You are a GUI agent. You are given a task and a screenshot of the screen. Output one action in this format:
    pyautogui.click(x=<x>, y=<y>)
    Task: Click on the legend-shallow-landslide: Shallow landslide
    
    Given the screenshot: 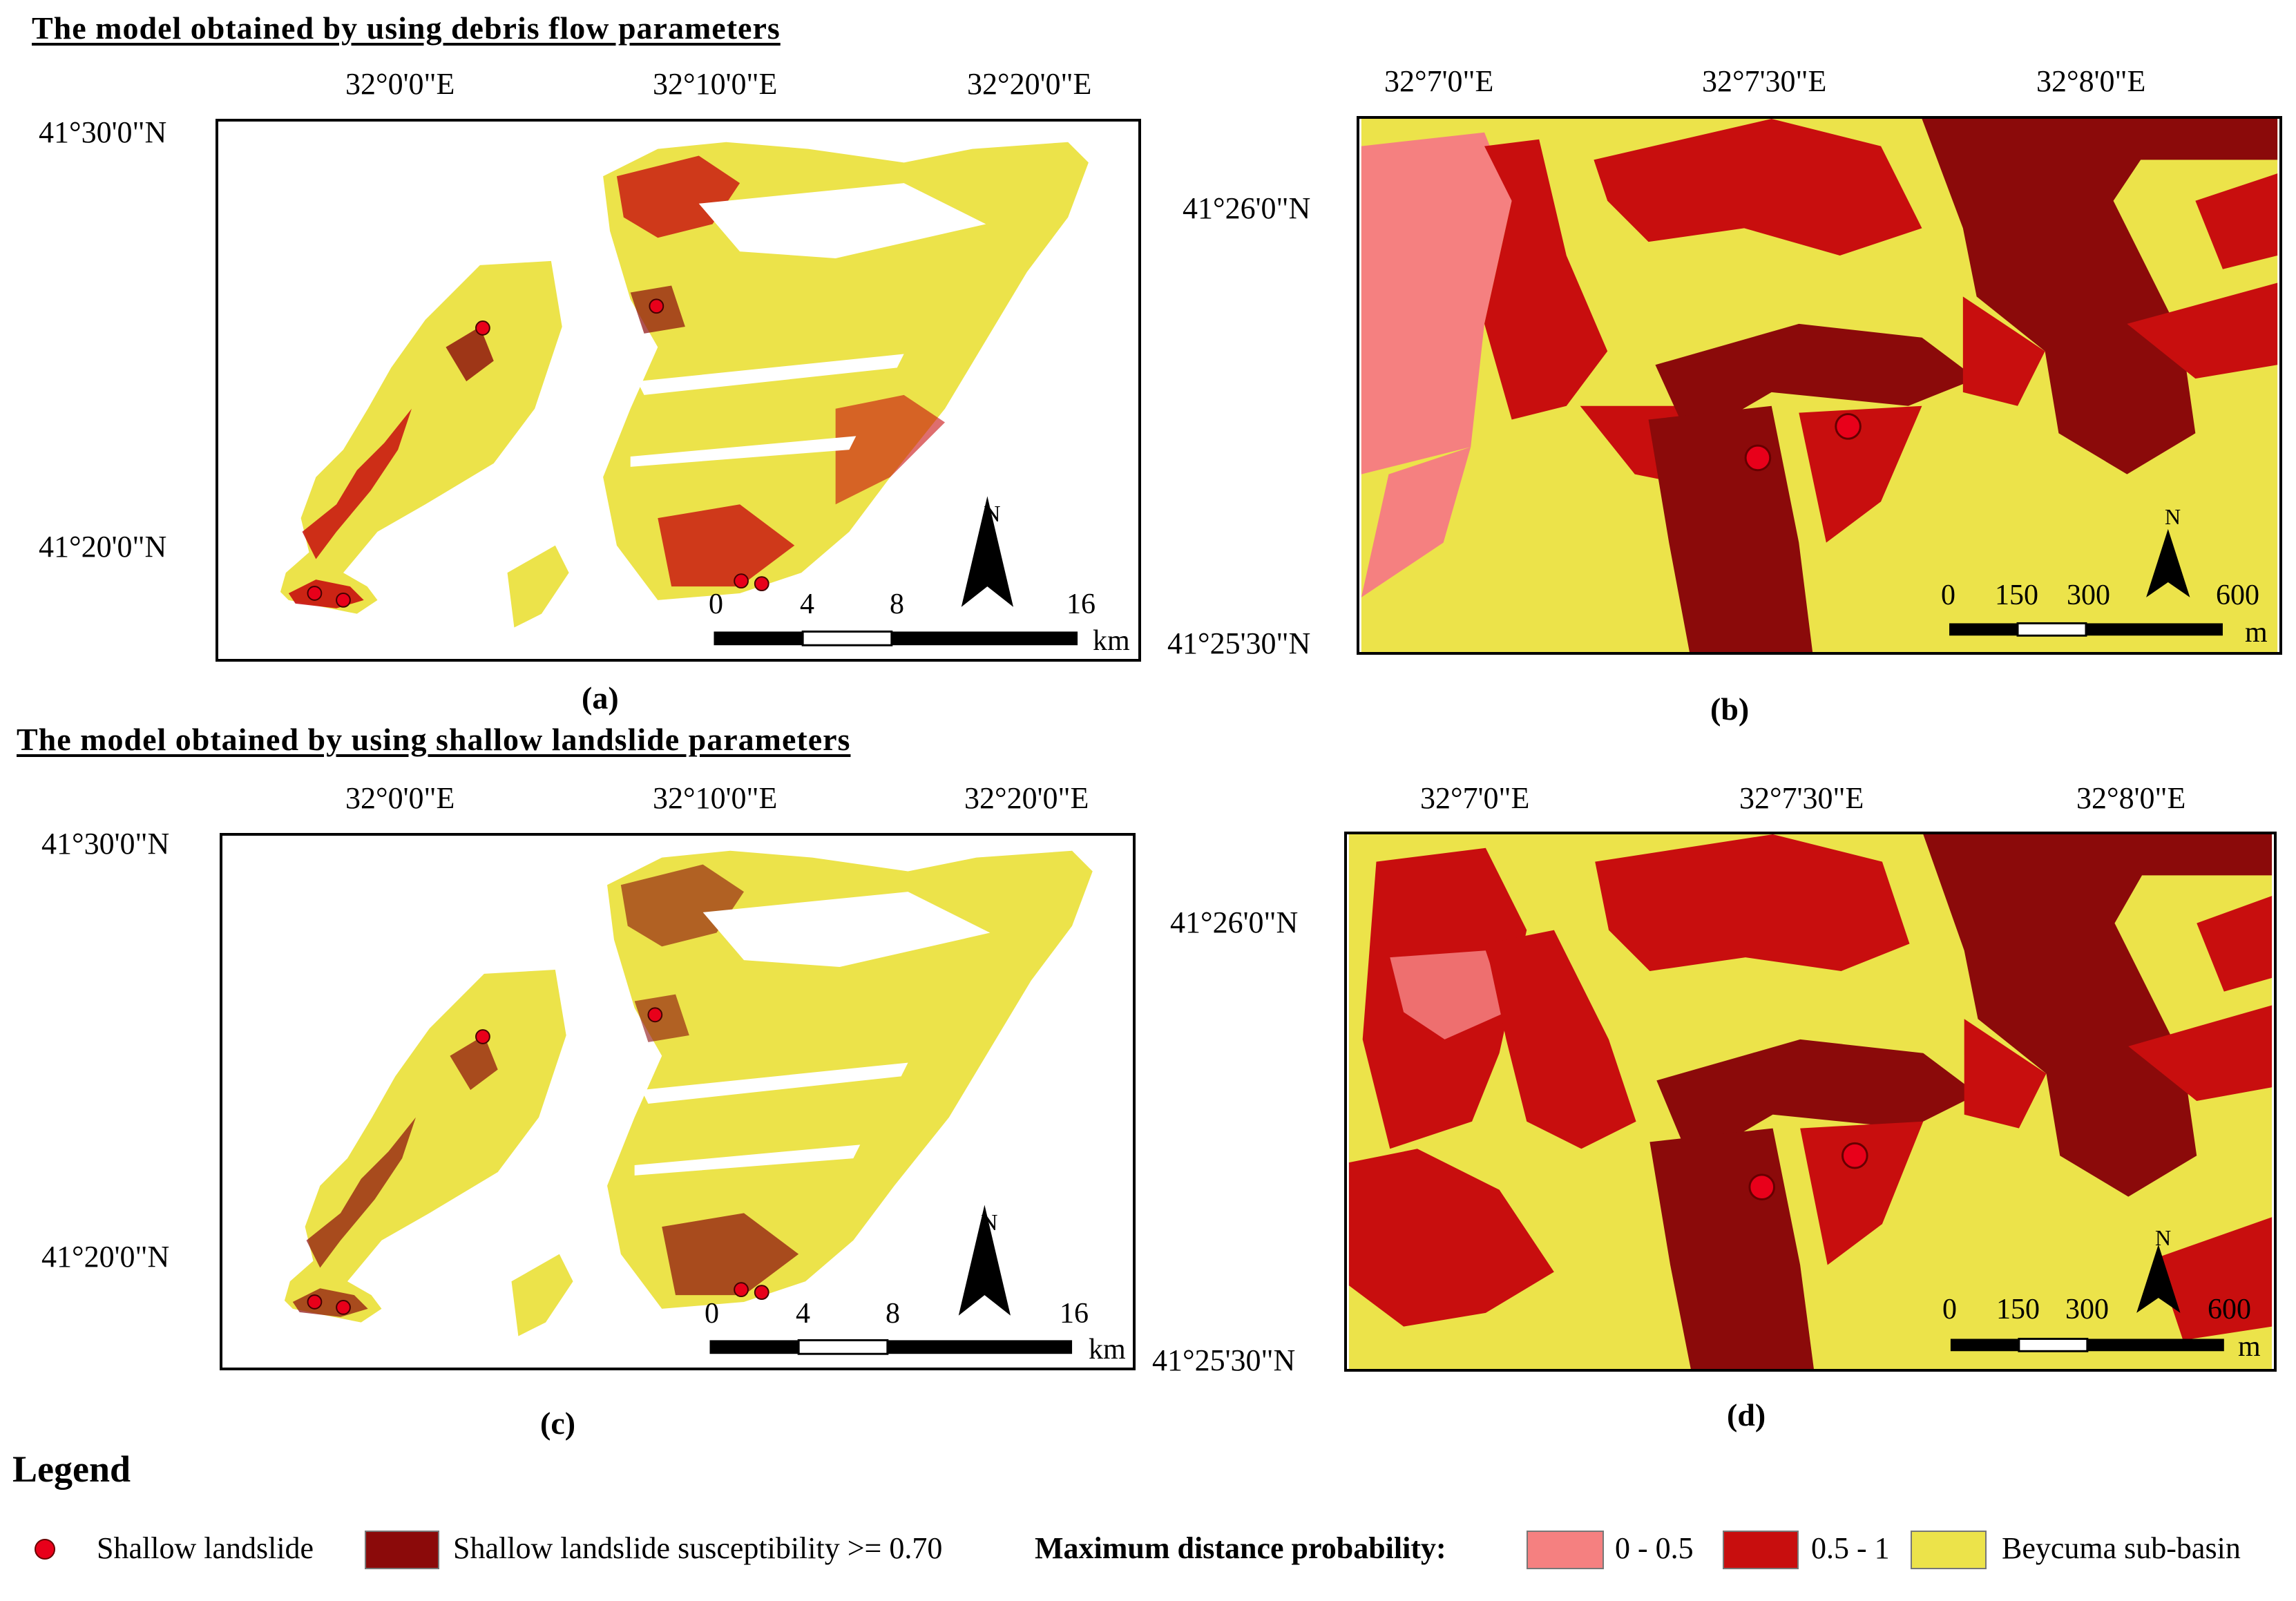 What is the action you would take?
    pyautogui.click(x=205, y=1548)
    